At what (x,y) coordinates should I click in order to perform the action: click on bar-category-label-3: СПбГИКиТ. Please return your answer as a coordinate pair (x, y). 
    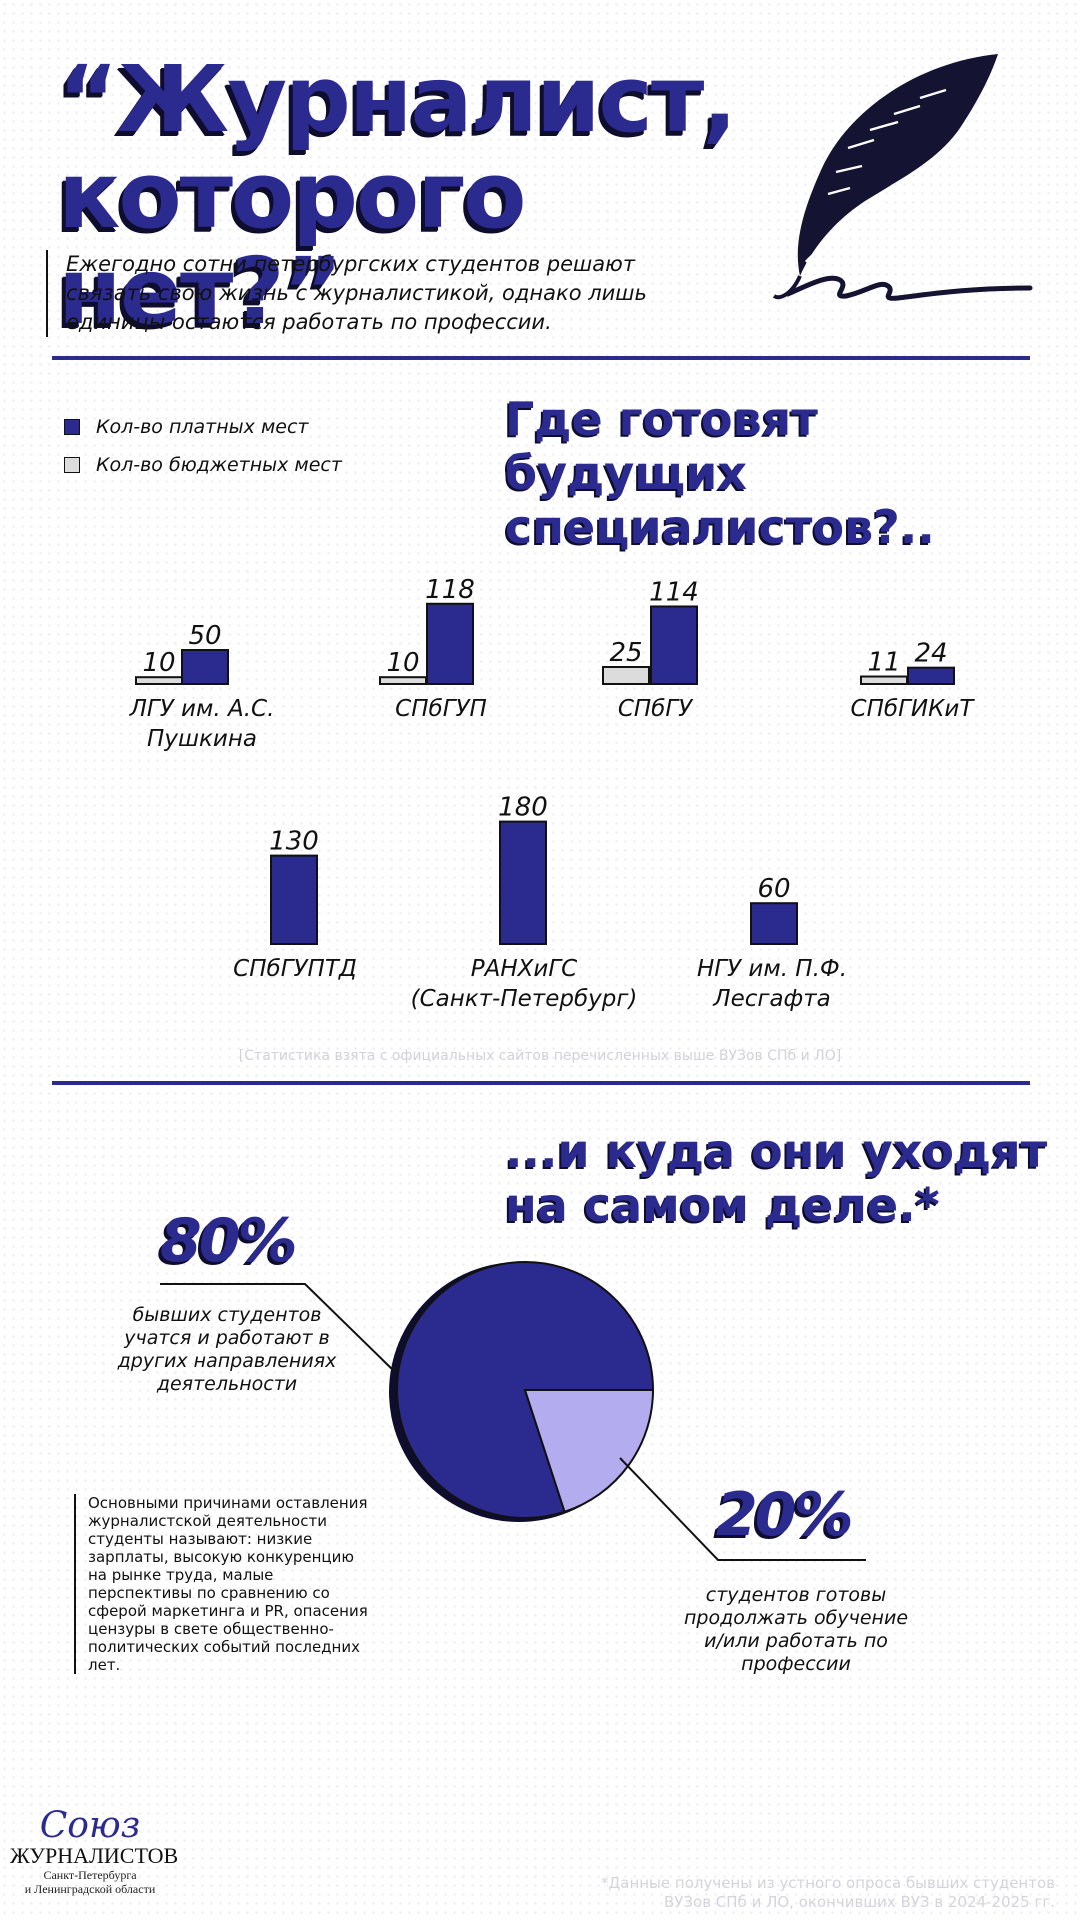
    Looking at the image, I should click on (913, 709).